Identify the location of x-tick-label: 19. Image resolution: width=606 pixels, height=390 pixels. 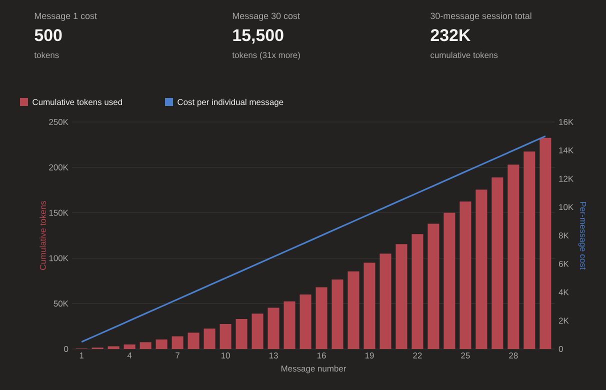
(369, 355).